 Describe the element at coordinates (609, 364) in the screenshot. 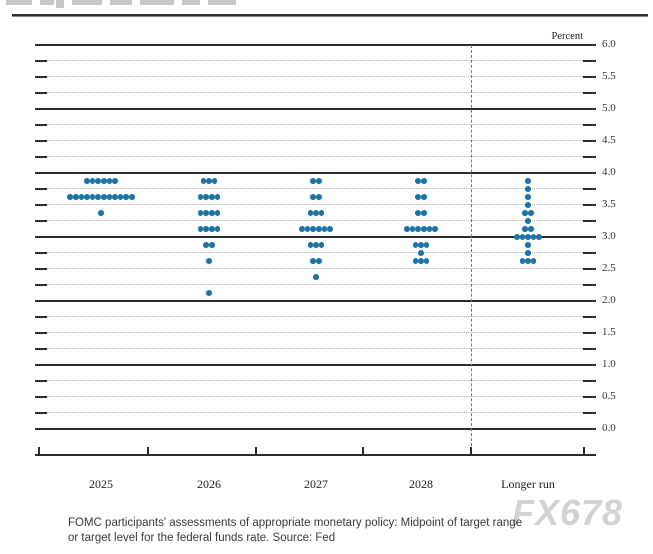

I see `y-axis-tick-label: 1.0` at that location.